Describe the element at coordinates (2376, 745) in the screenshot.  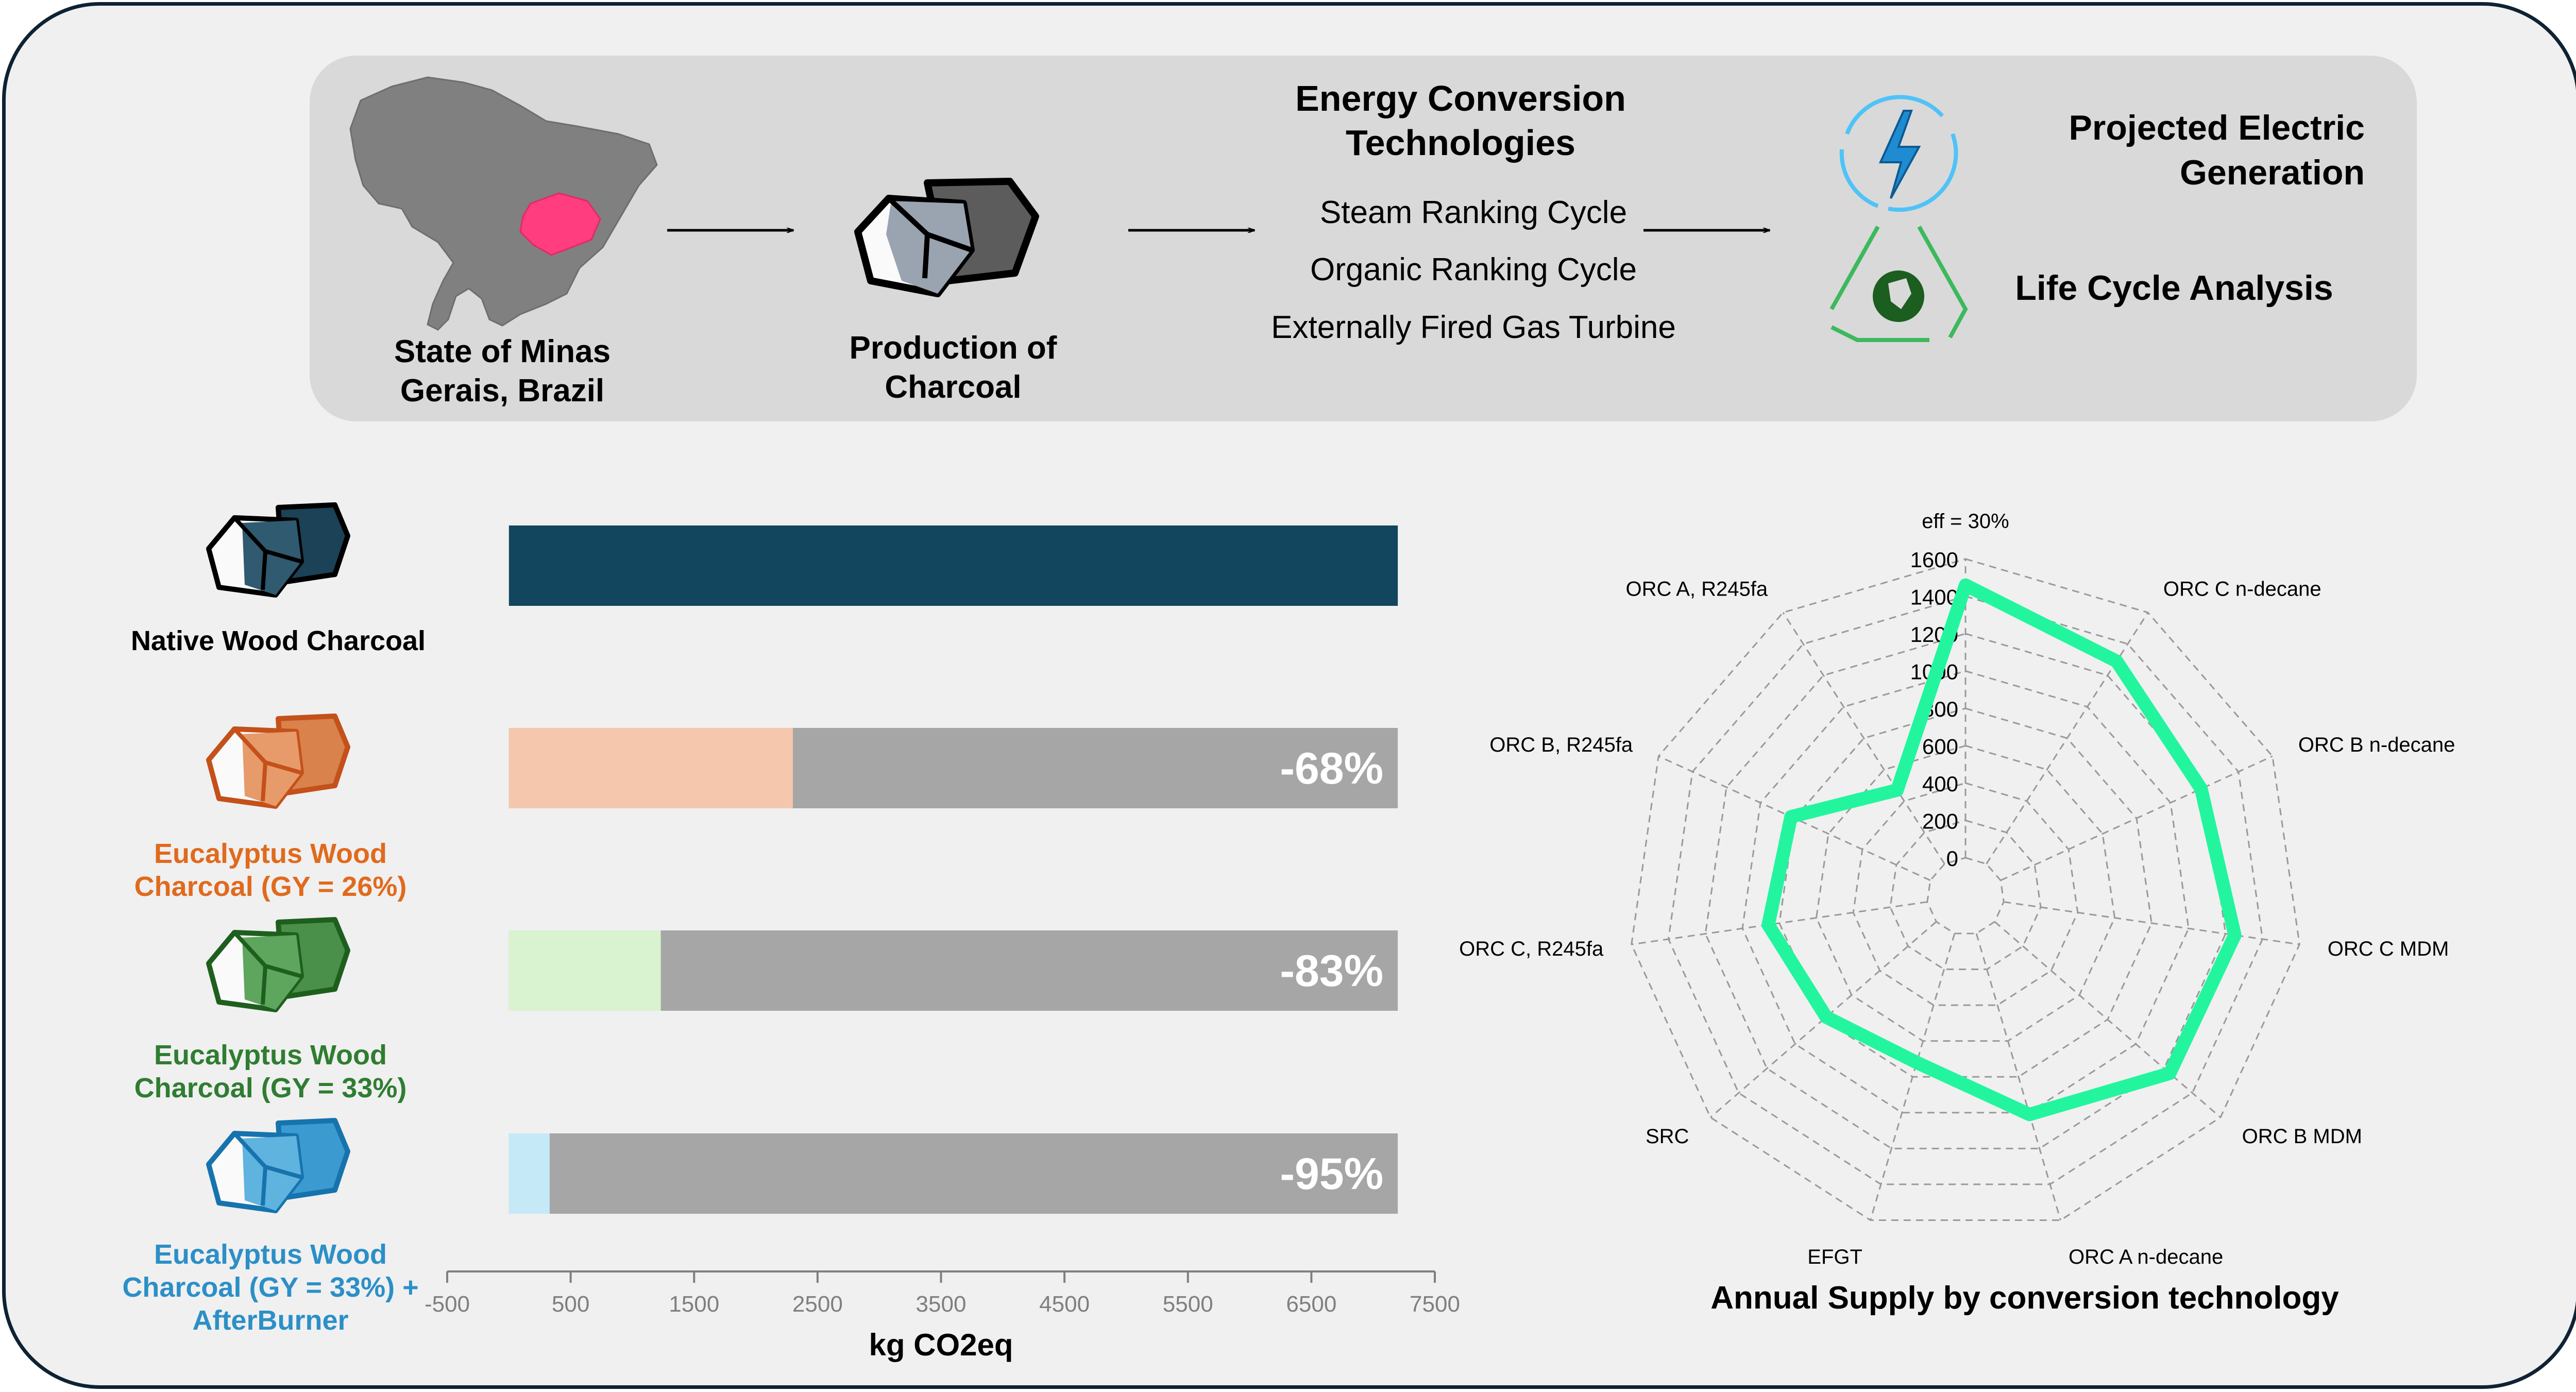
I see `radar-axis-label: ORC B n-decane` at that location.